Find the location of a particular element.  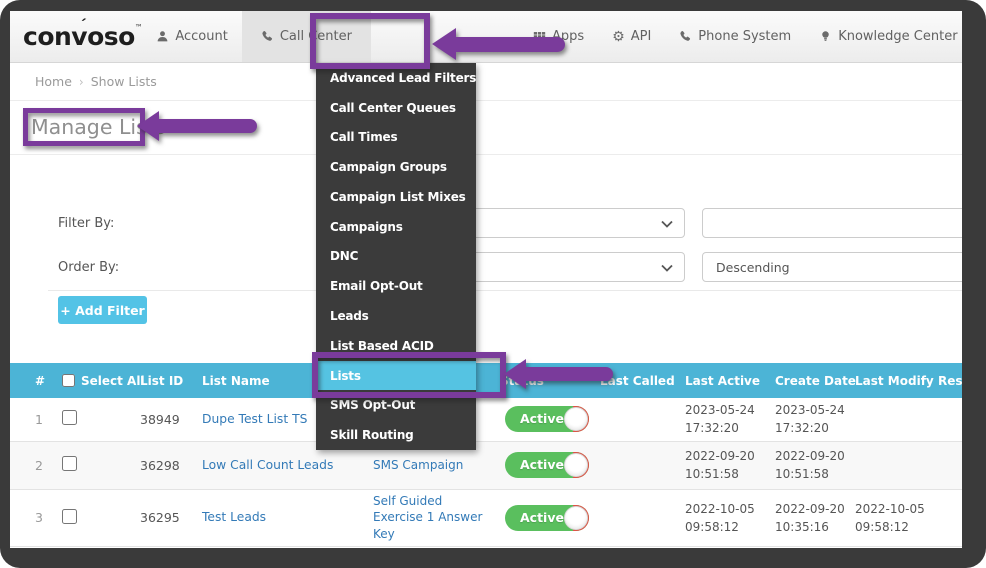

last-modify-cell: 2022-10-05 09:58:12 is located at coordinates (890, 517).